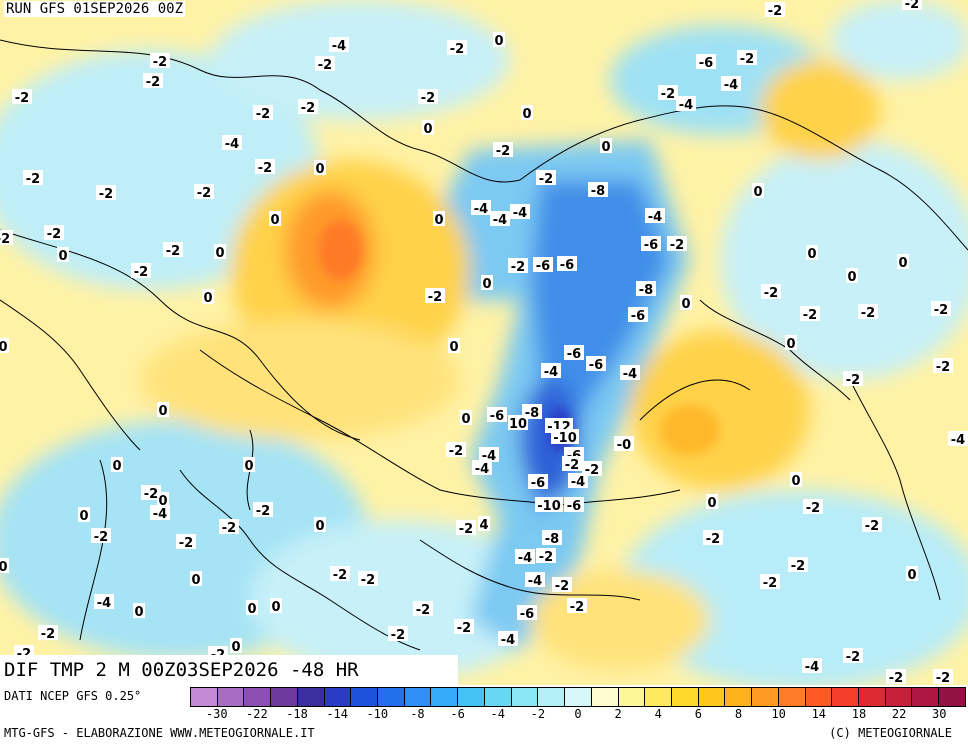  What do you see at coordinates (819, 714) in the screenshot?
I see `color-scale-label: 14` at bounding box center [819, 714].